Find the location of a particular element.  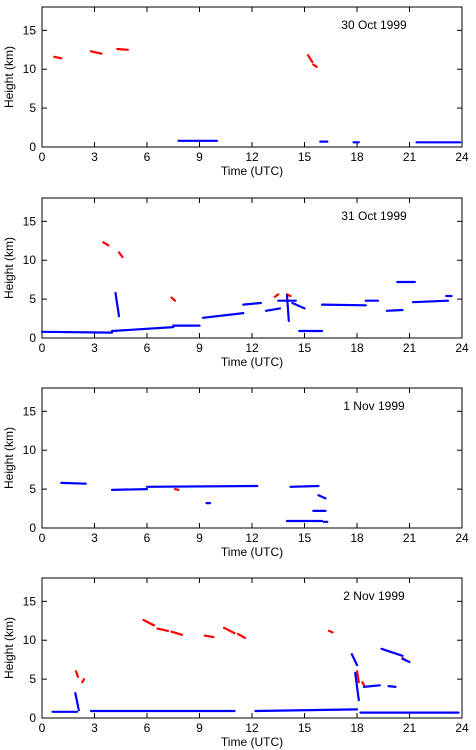

panel-date-label: 2 Nov 1999 is located at coordinates (374, 596).